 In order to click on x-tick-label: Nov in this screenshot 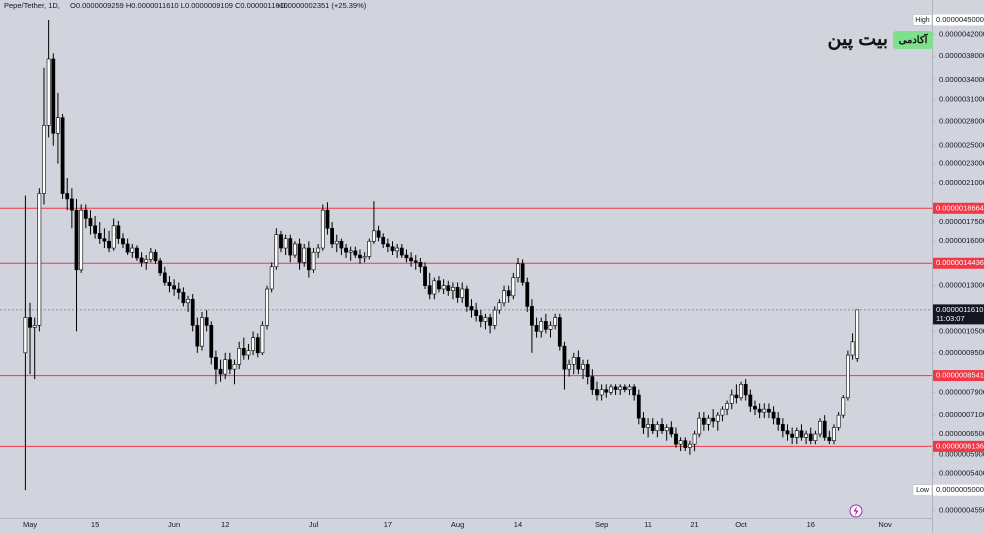, I will do `click(885, 524)`.